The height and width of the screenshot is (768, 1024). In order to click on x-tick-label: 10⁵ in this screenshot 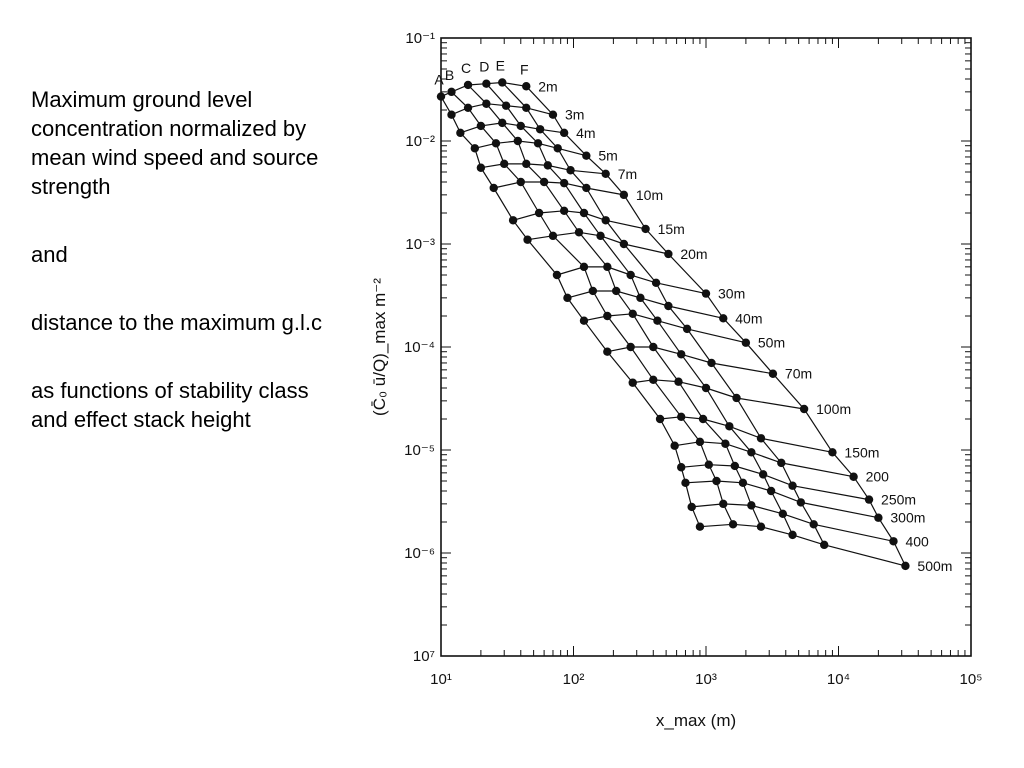, I will do `click(971, 679)`.